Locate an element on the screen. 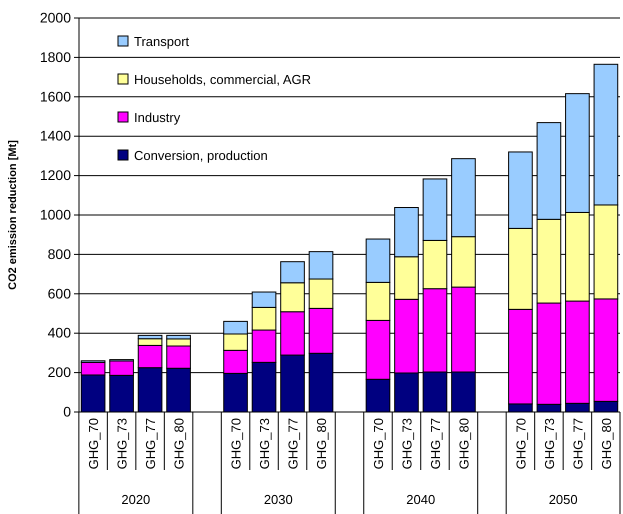 This screenshot has width=623, height=514. y-tick-label: 1000 is located at coordinates (56, 214).